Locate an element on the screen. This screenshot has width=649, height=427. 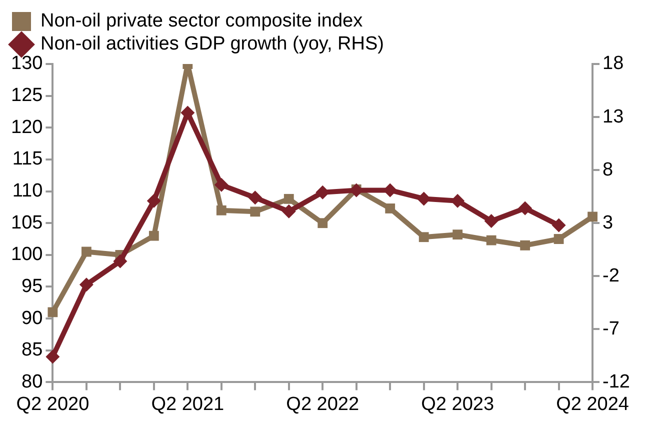
y-tick-label: 110 is located at coordinates (27, 191).